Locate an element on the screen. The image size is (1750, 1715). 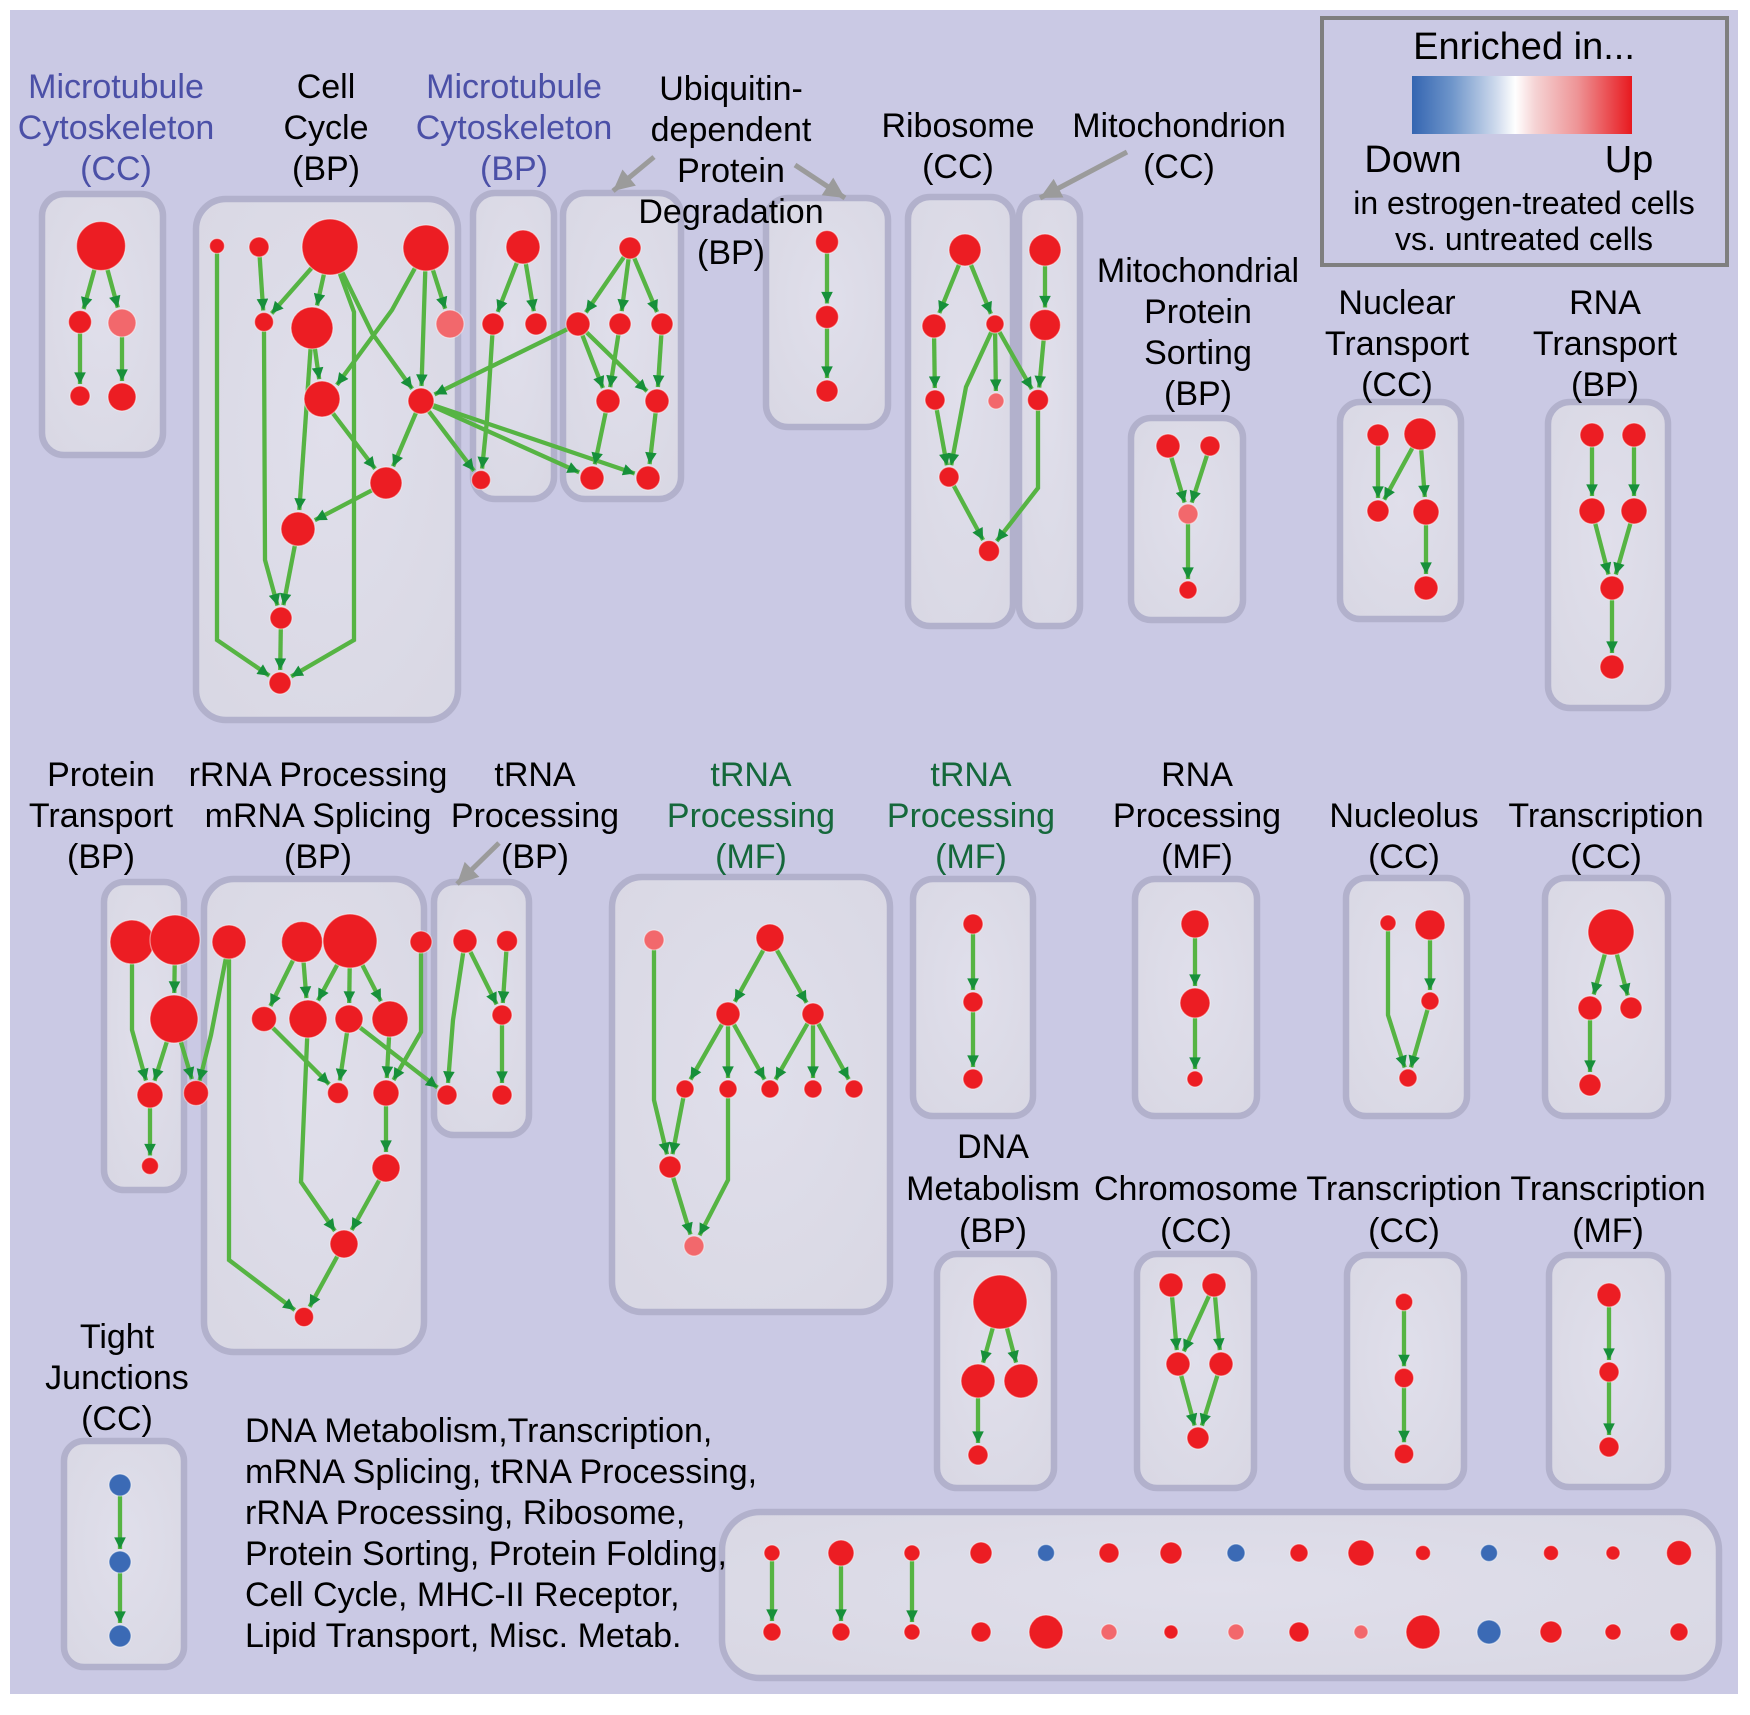
svg-text: rRNA Processing, Ribosome, is located at coordinates (465, 1513).